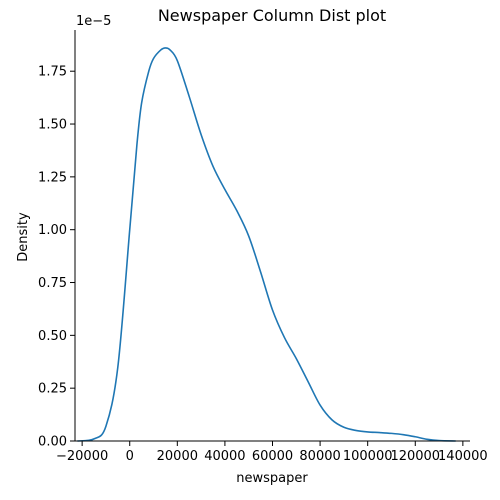 The height and width of the screenshot is (500, 500). I want to click on y-tick-label: 1.75, so click(52, 72).